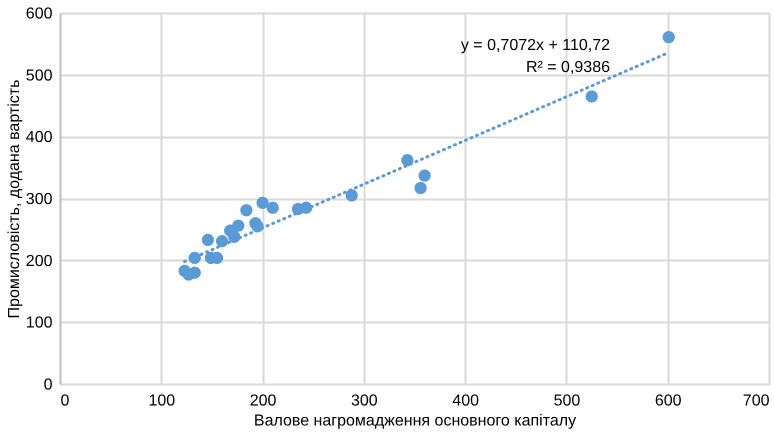 Image resolution: width=774 pixels, height=433 pixels. I want to click on y-tick-label: 500, so click(39, 75).